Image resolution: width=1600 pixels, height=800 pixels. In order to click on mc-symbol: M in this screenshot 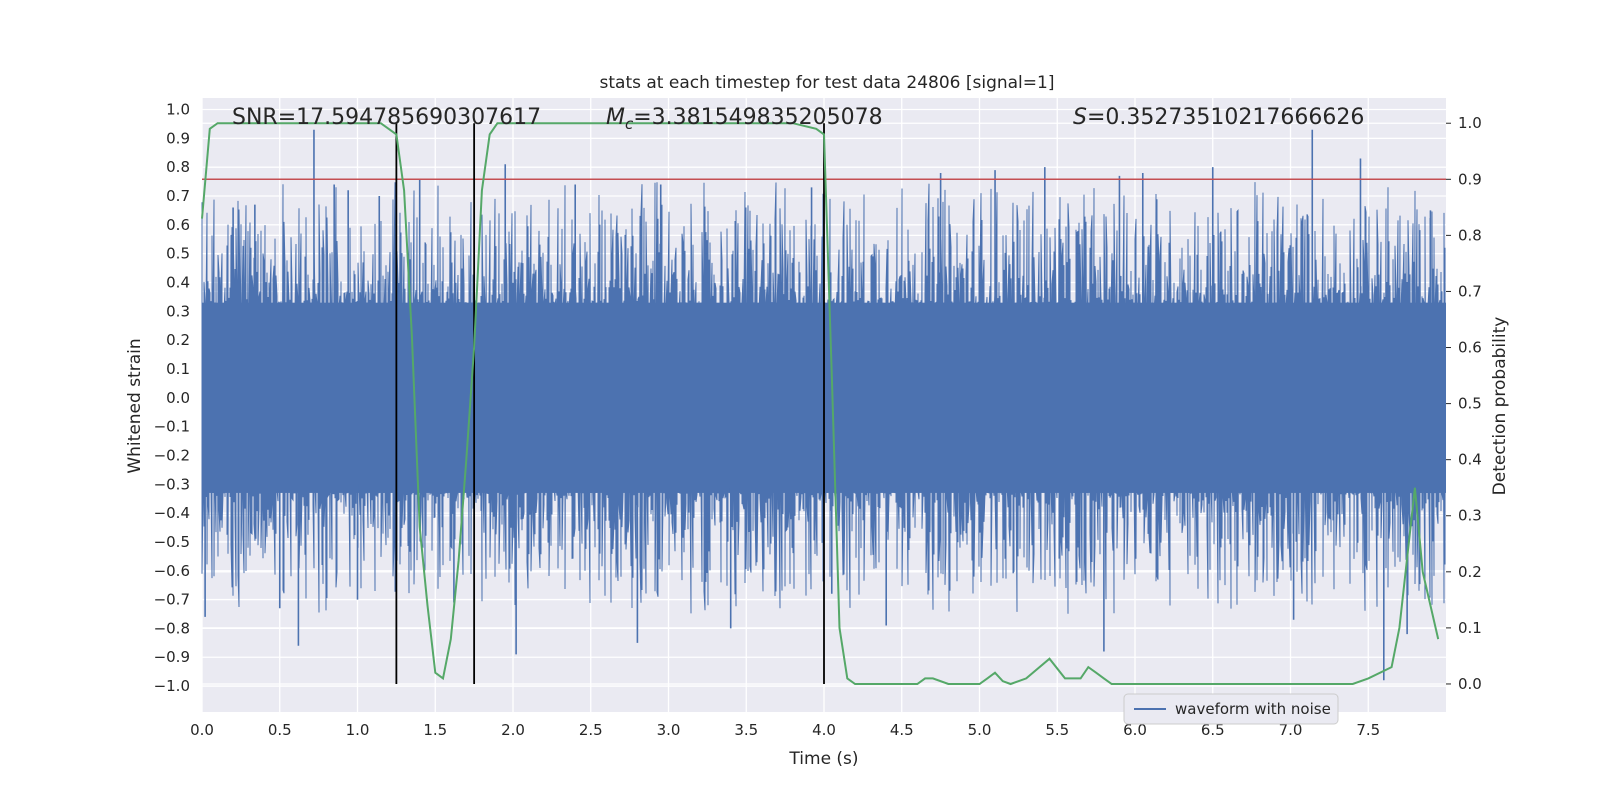, I will do `click(615, 117)`.